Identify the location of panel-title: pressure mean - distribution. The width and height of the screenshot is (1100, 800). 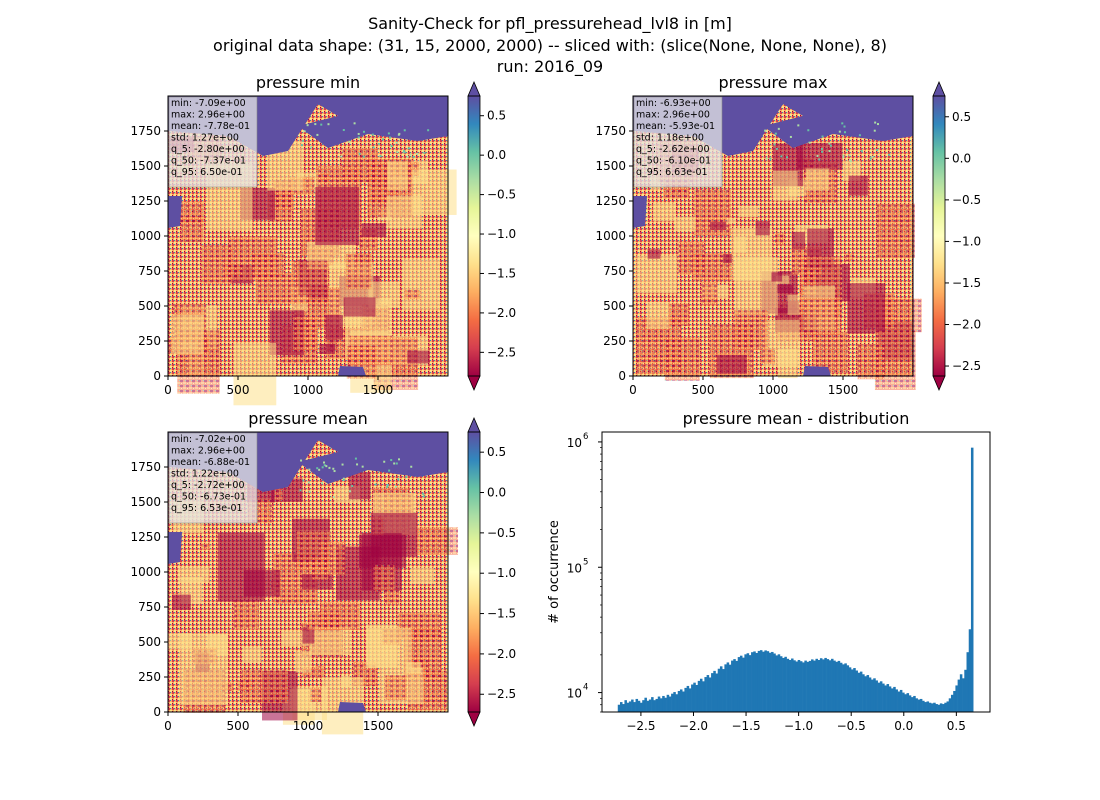
(796, 418).